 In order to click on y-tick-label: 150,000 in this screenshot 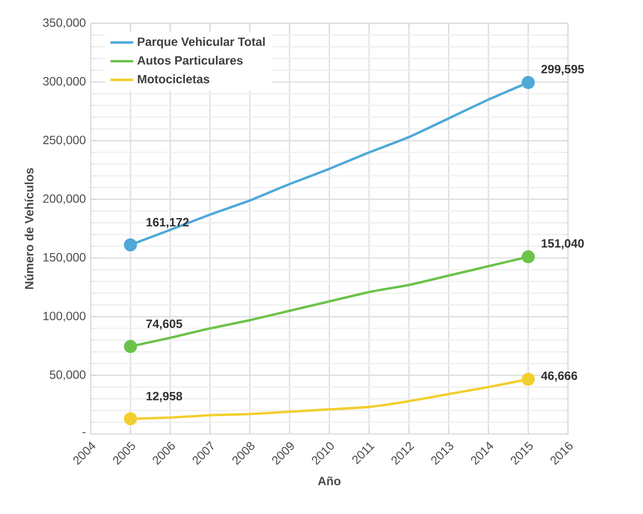, I will do `click(65, 258)`.